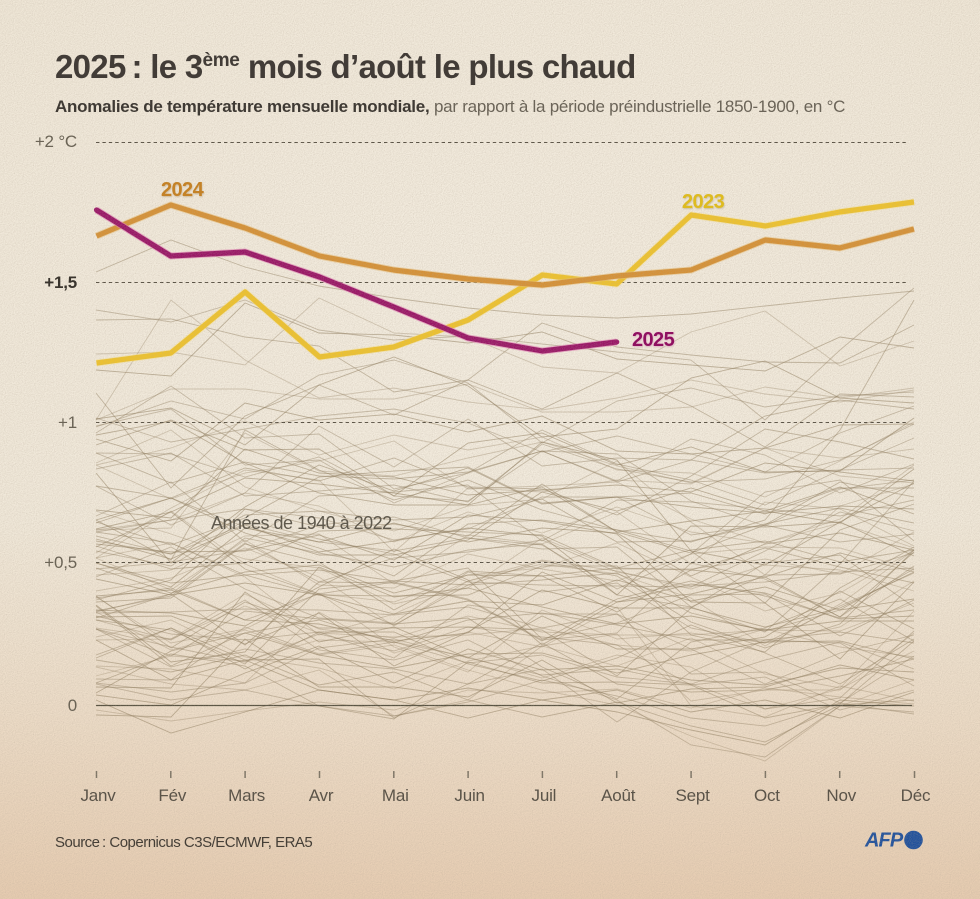  Describe the element at coordinates (884, 841) in the screenshot. I see `svg-text: AFP` at that location.